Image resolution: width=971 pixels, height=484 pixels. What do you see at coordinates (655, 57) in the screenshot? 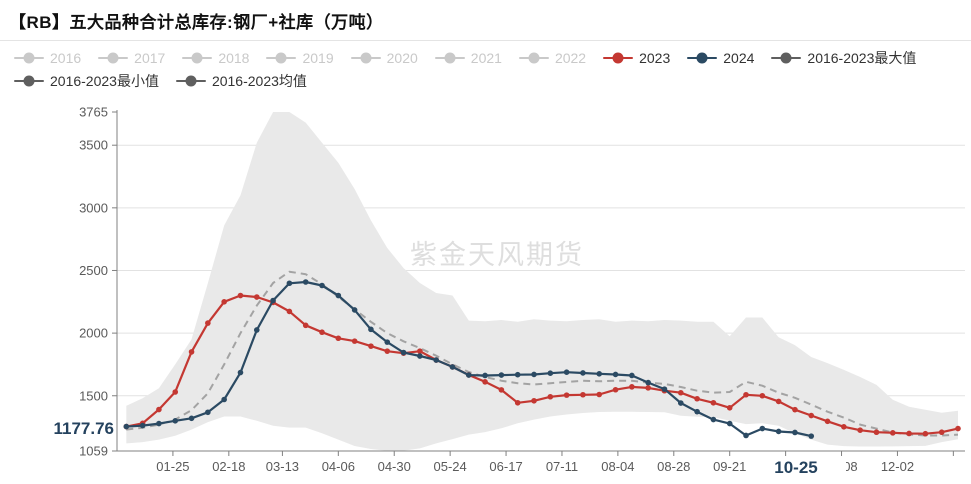
I see `legend-item-label: 2023` at bounding box center [655, 57].